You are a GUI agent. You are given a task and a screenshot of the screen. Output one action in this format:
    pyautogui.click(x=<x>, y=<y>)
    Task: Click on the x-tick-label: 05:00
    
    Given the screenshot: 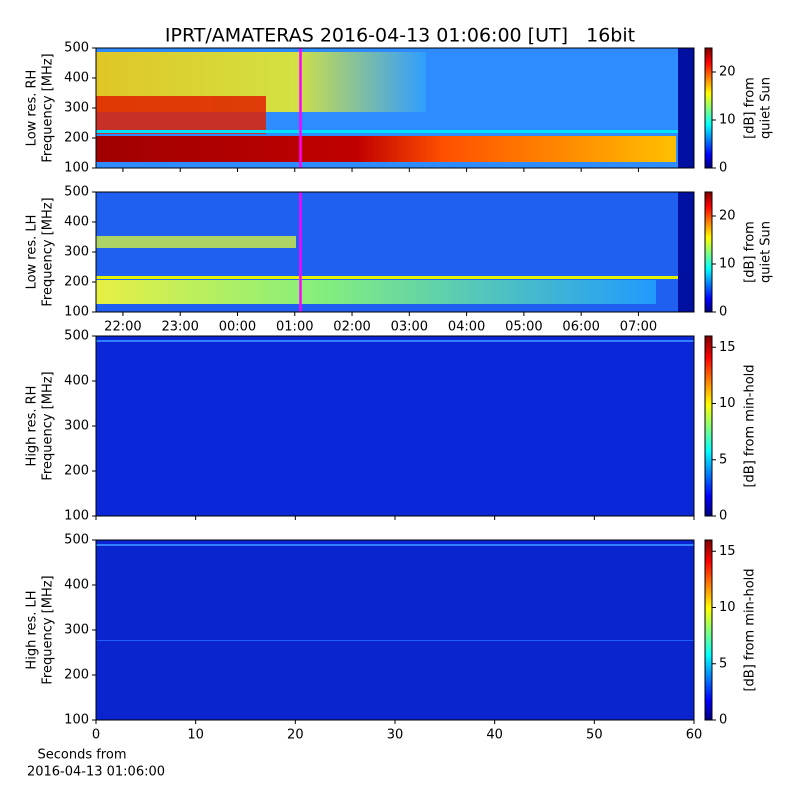 What is the action you would take?
    pyautogui.click(x=523, y=327)
    